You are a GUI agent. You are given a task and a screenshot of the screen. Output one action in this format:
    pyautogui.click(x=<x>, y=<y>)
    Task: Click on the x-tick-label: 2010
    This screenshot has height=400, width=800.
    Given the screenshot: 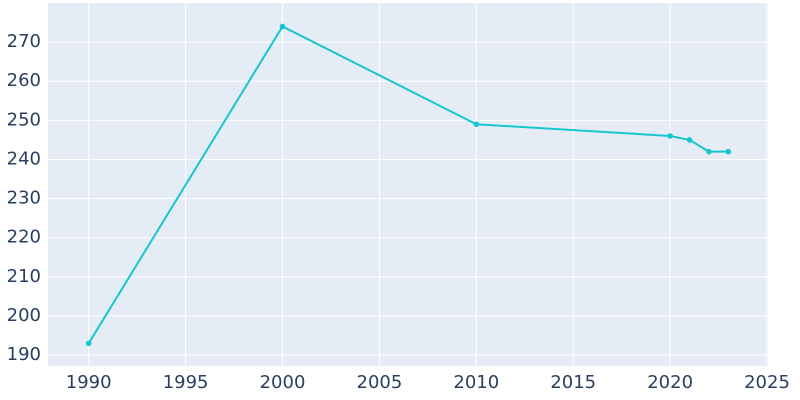 What is the action you would take?
    pyautogui.click(x=476, y=382)
    